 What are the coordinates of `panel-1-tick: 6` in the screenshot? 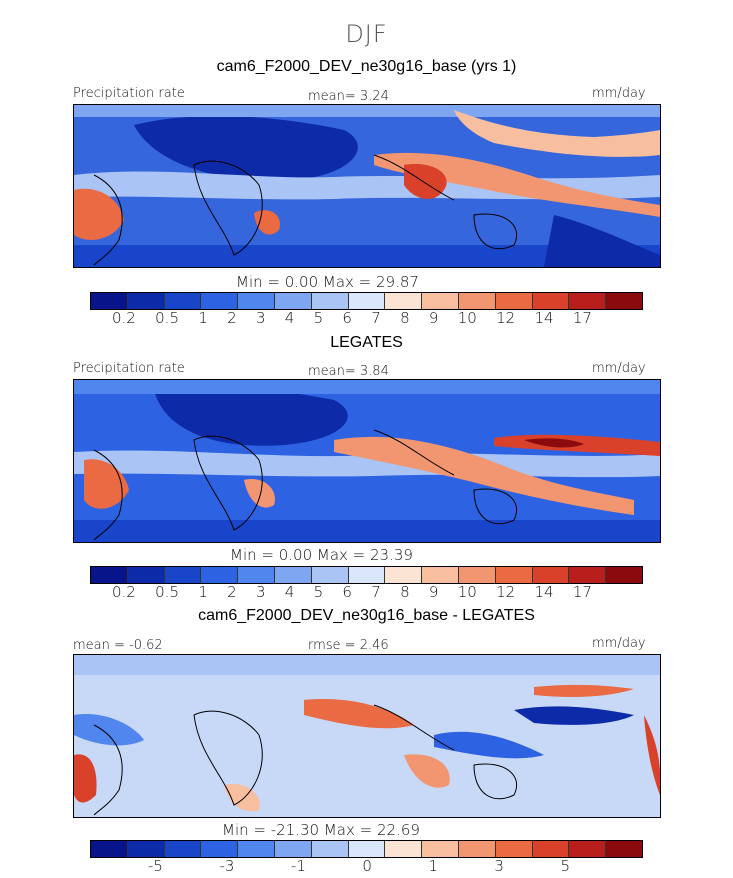 It's located at (347, 318).